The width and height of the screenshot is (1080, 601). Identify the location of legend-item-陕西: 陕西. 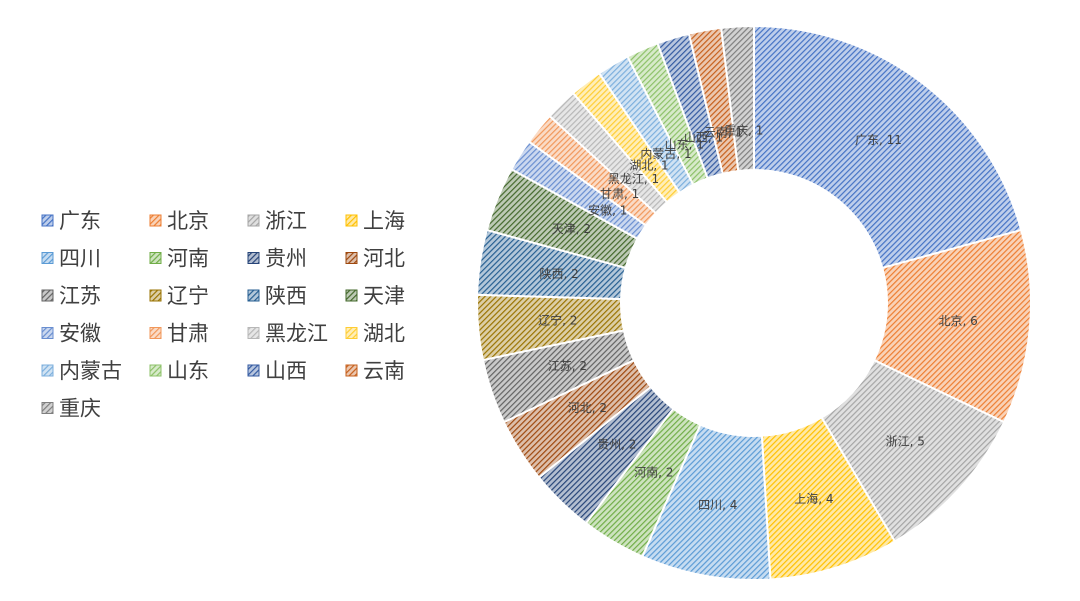
(277, 296).